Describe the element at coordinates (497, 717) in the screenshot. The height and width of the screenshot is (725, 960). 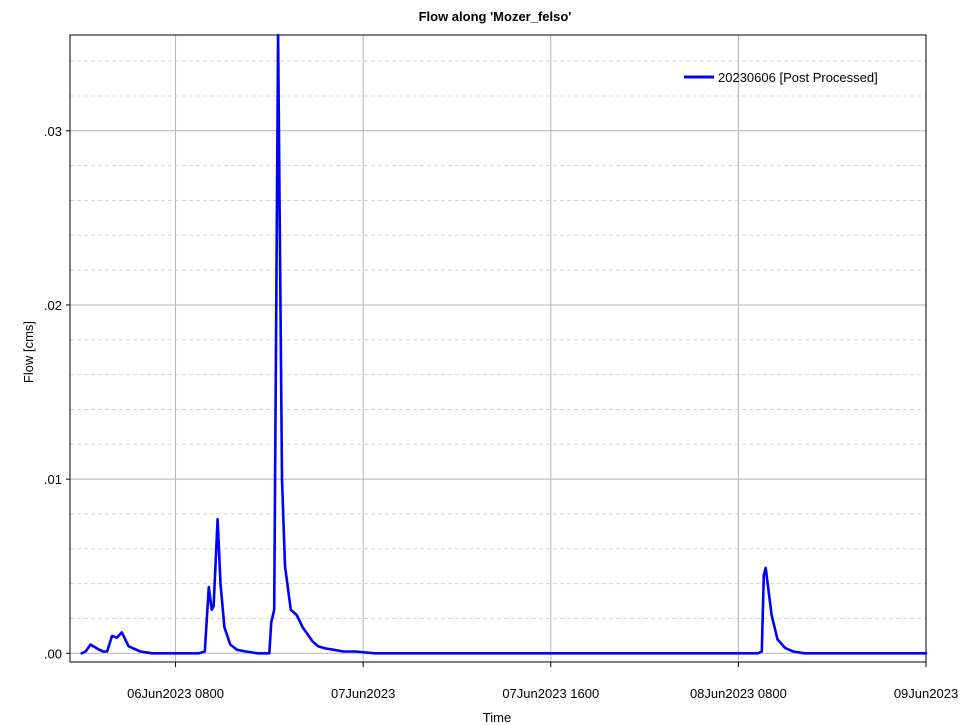
I see `x-axis-label: Time` at that location.